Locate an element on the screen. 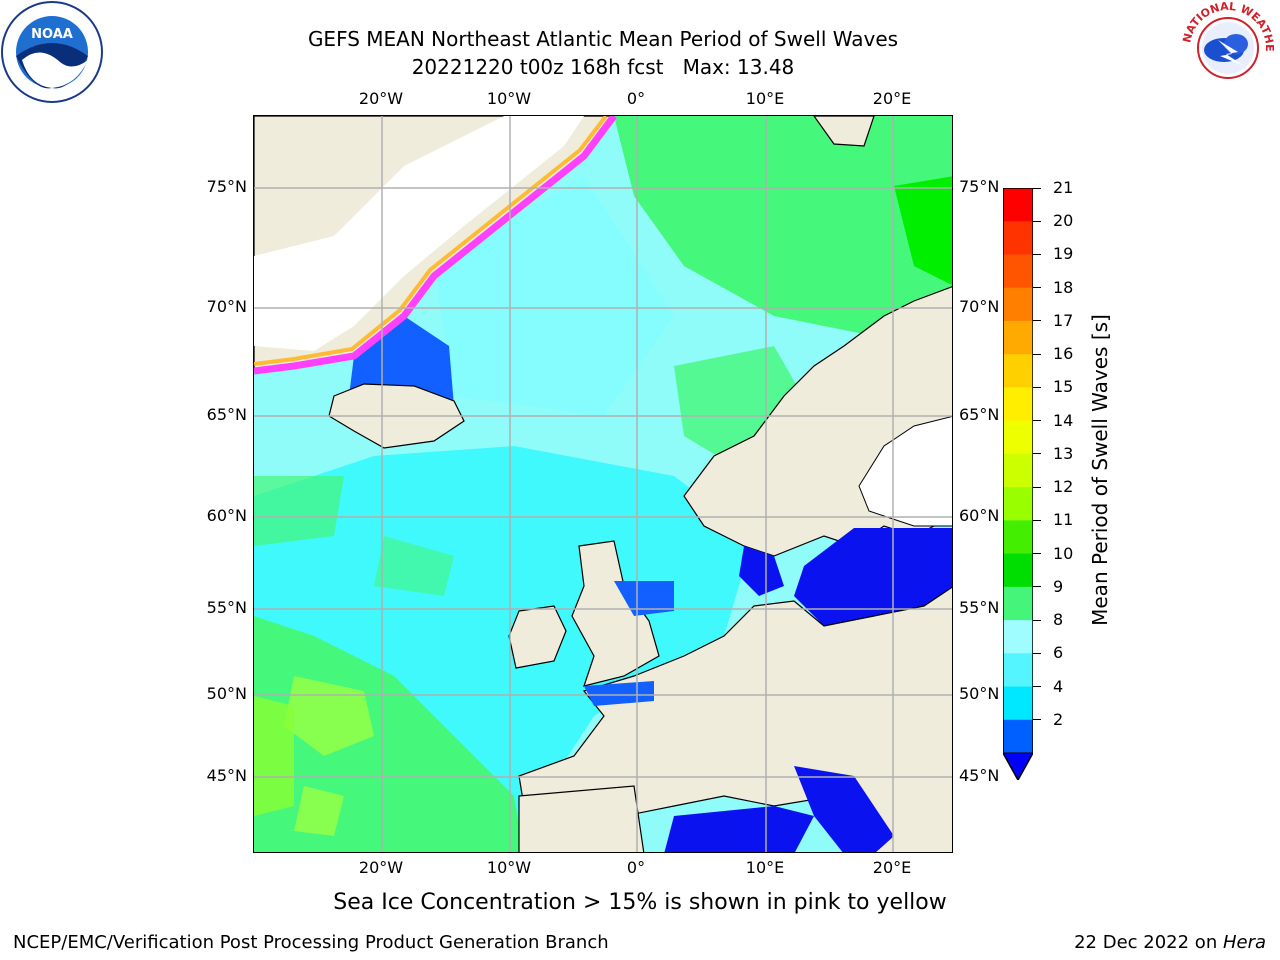 The image size is (1280, 960). noaa-logo-text: NOAA is located at coordinates (52, 34).